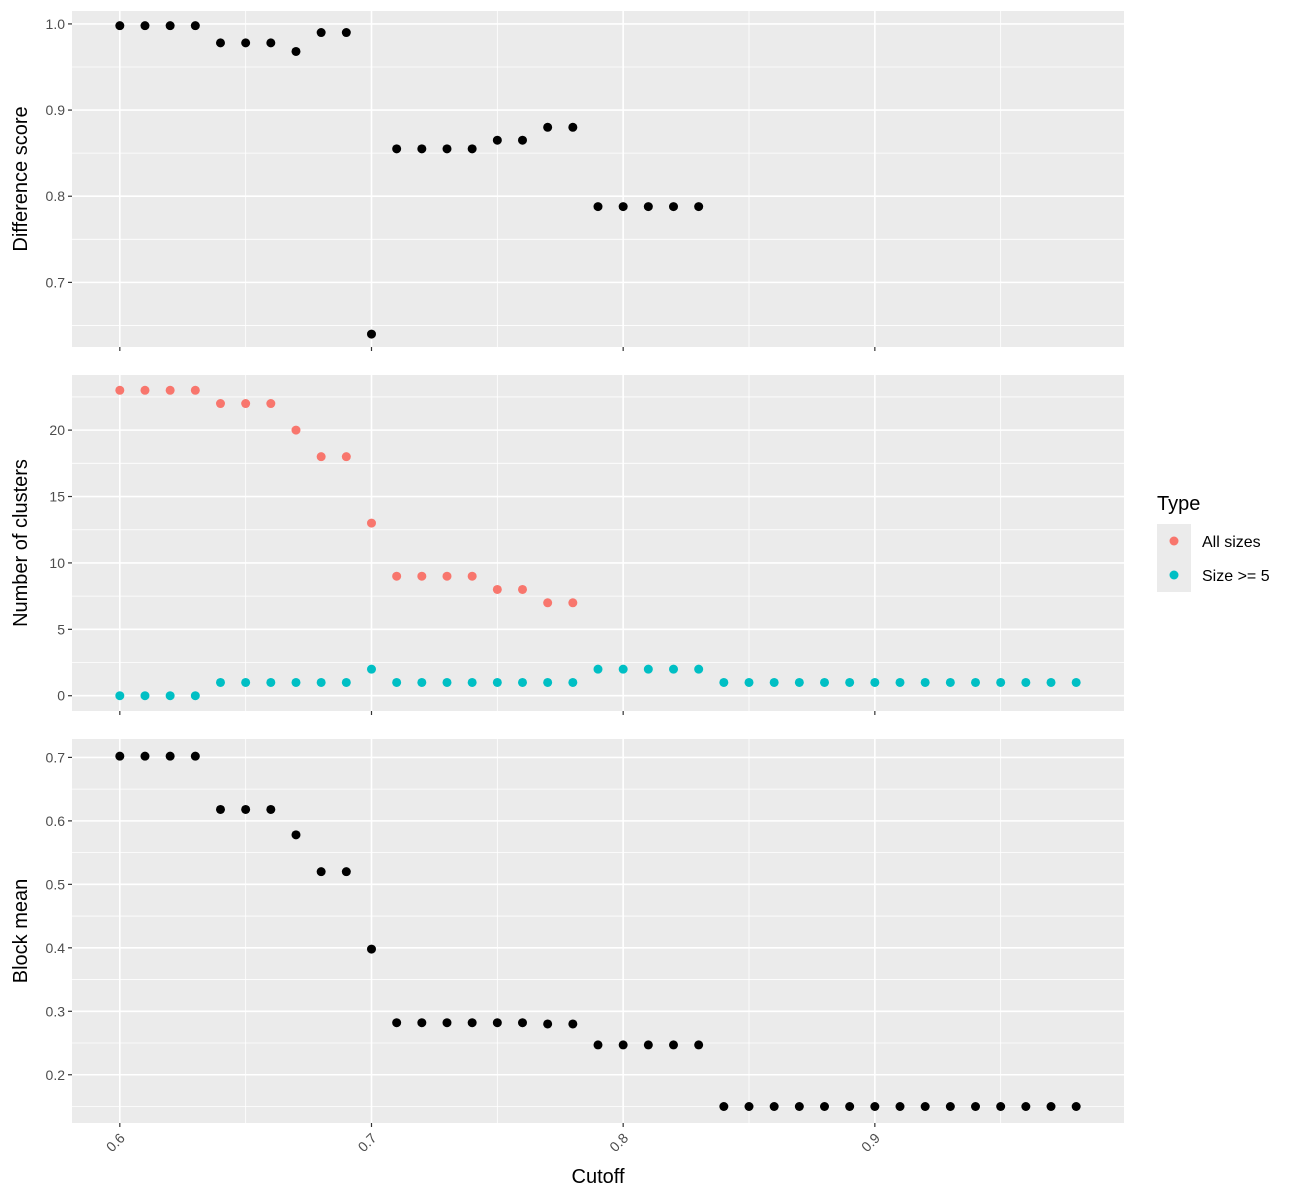 Image resolution: width=1300 pixels, height=1200 pixels. What do you see at coordinates (56, 24) in the screenshot?
I see `y-tick-label: 1.0` at bounding box center [56, 24].